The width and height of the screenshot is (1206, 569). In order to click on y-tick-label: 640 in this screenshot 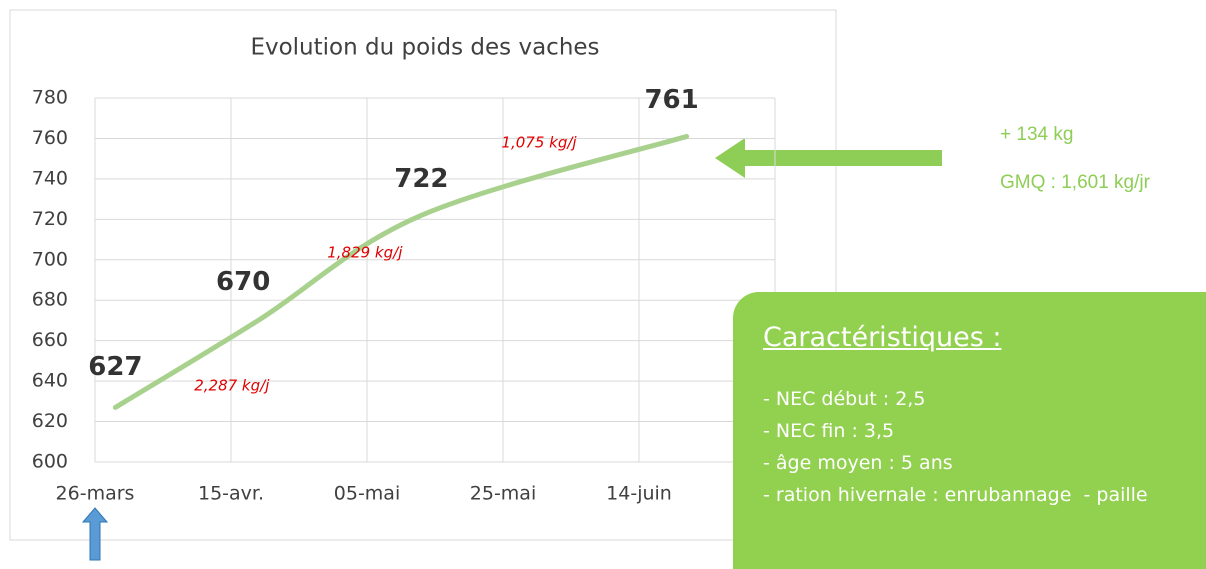, I will do `click(50, 381)`.